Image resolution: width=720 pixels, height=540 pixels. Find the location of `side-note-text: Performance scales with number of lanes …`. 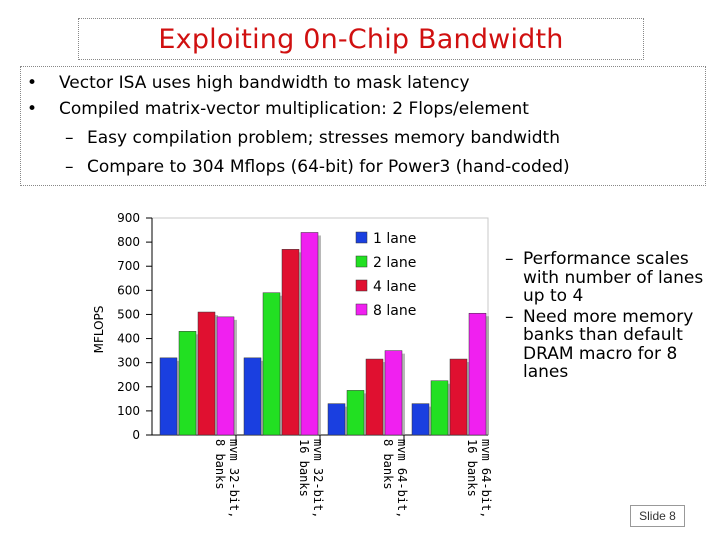

side-note-text: Performance scales with number of lanes … is located at coordinates (613, 277).